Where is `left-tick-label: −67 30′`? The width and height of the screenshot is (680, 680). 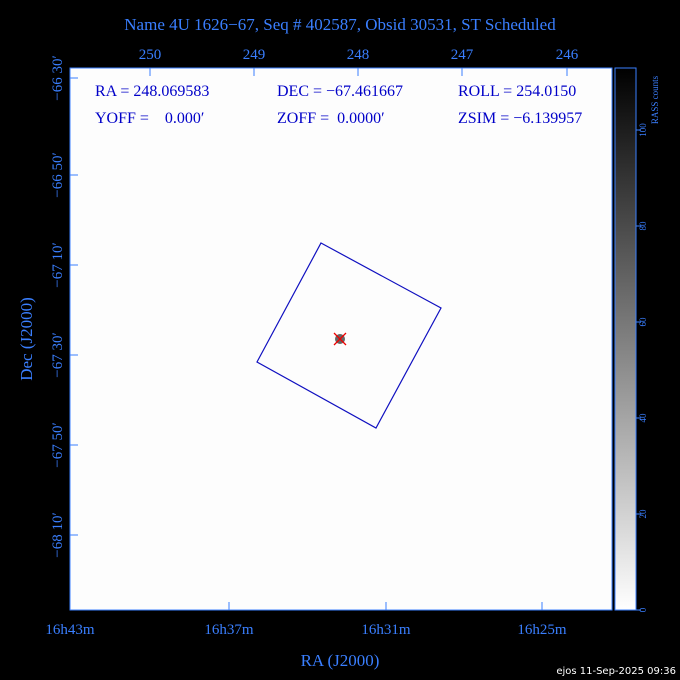 left-tick-label: −67 30′ is located at coordinates (58, 355).